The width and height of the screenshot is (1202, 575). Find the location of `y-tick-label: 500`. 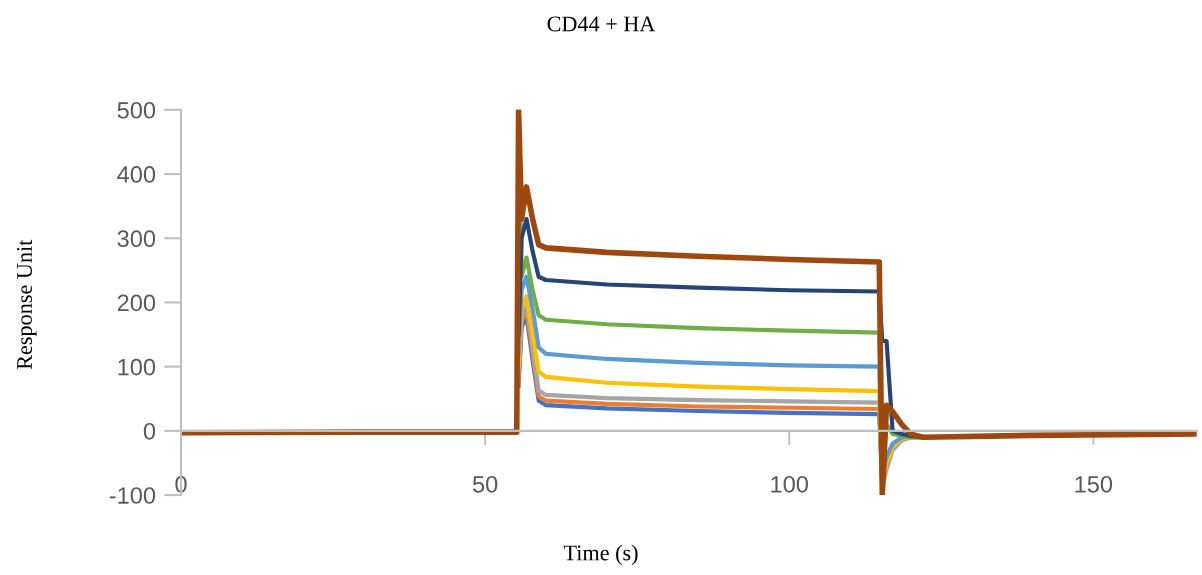

y-tick-label: 500 is located at coordinates (136, 110).